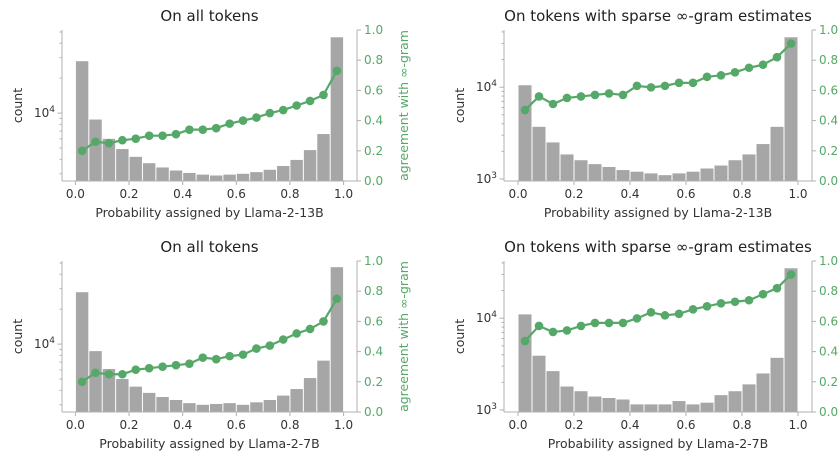 The width and height of the screenshot is (840, 463). Describe the element at coordinates (828, 151) in the screenshot. I see `y2-tick-label: 0.2` at that location.